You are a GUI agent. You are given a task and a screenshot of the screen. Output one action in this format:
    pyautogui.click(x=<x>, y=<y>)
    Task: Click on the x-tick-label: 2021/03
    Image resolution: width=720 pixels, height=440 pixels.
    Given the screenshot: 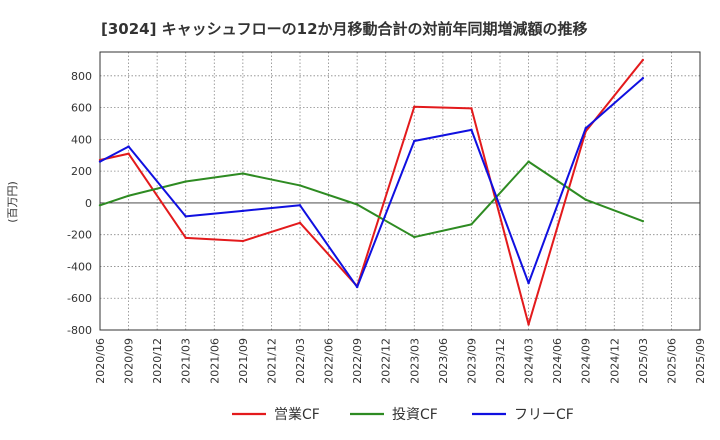 What is the action you would take?
    pyautogui.click(x=186, y=361)
    